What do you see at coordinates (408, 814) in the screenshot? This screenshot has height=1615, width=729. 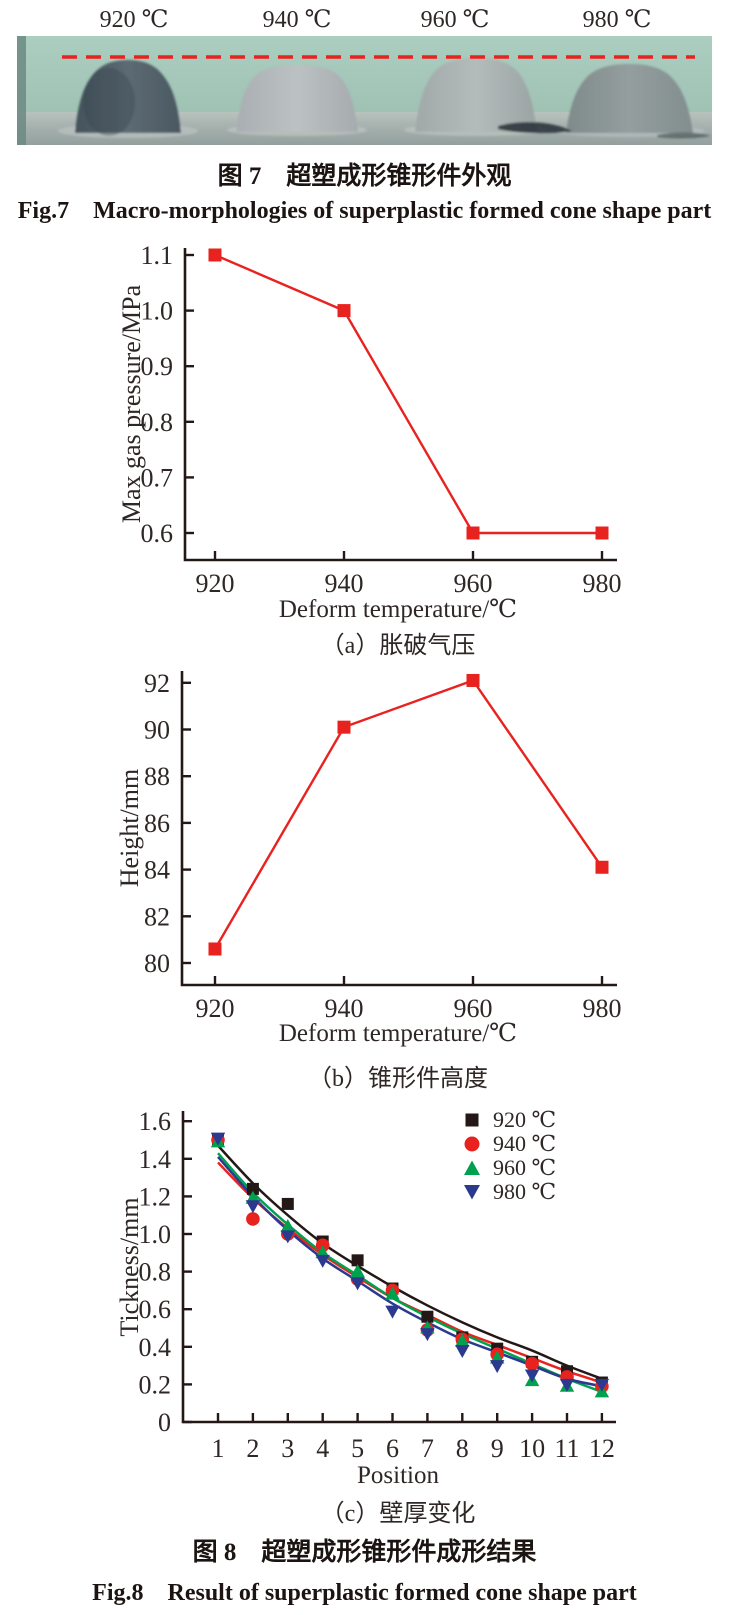 I see `chart-b-series-line` at bounding box center [408, 814].